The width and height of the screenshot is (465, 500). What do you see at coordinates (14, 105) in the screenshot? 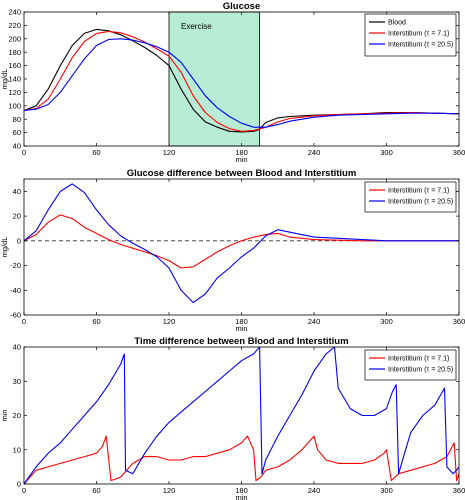
I see `y-tick-label: 100` at bounding box center [14, 105].